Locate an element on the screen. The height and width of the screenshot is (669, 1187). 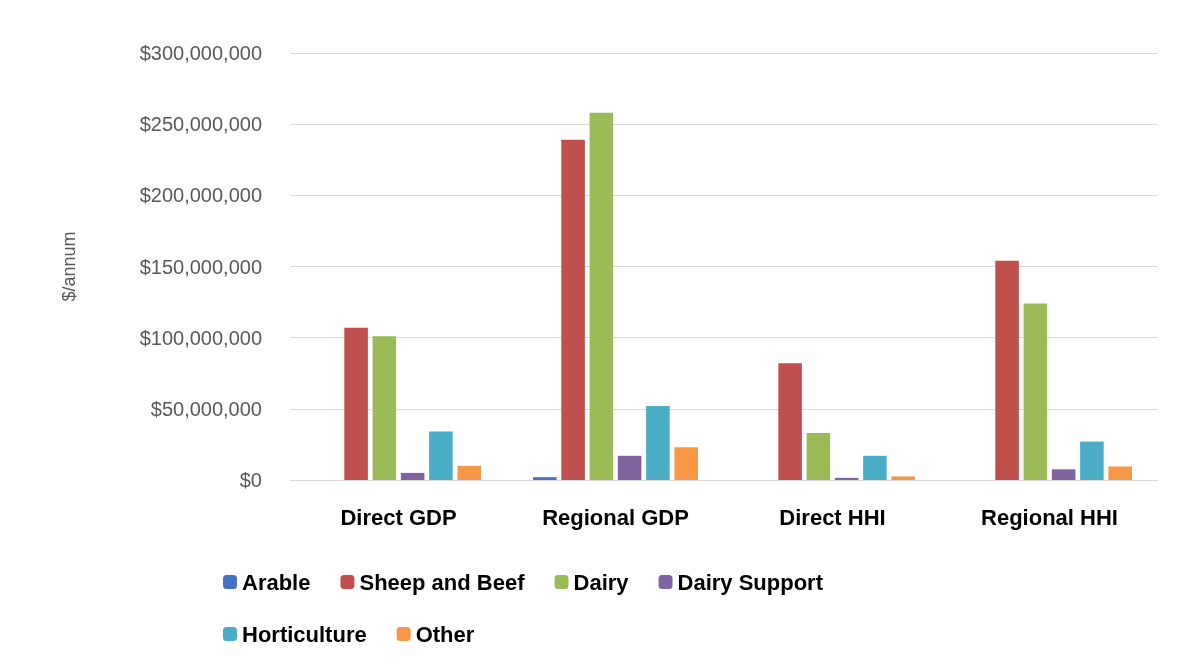
legend-label: Horticulture is located at coordinates (304, 634).